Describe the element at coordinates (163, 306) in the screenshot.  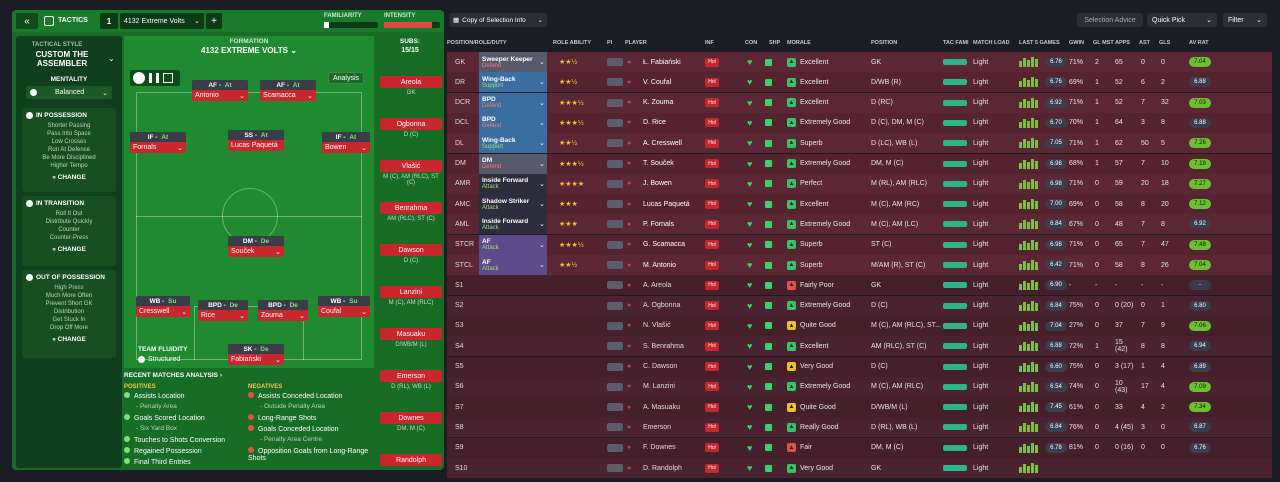
I see `player-slot-wb-left: WB - Su Cresswell ⌄` at that location.